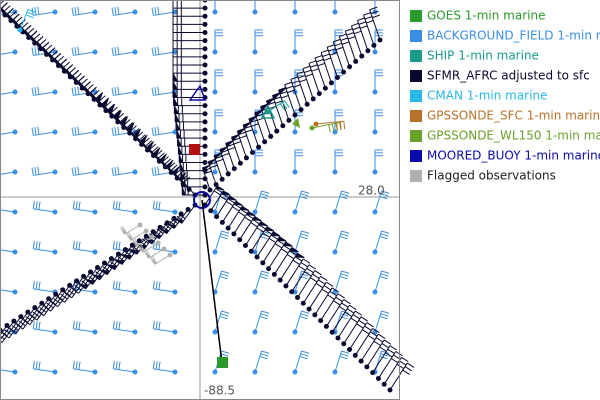  What do you see at coordinates (296, 123) in the screenshot?
I see `sonde-marker` at bounding box center [296, 123].